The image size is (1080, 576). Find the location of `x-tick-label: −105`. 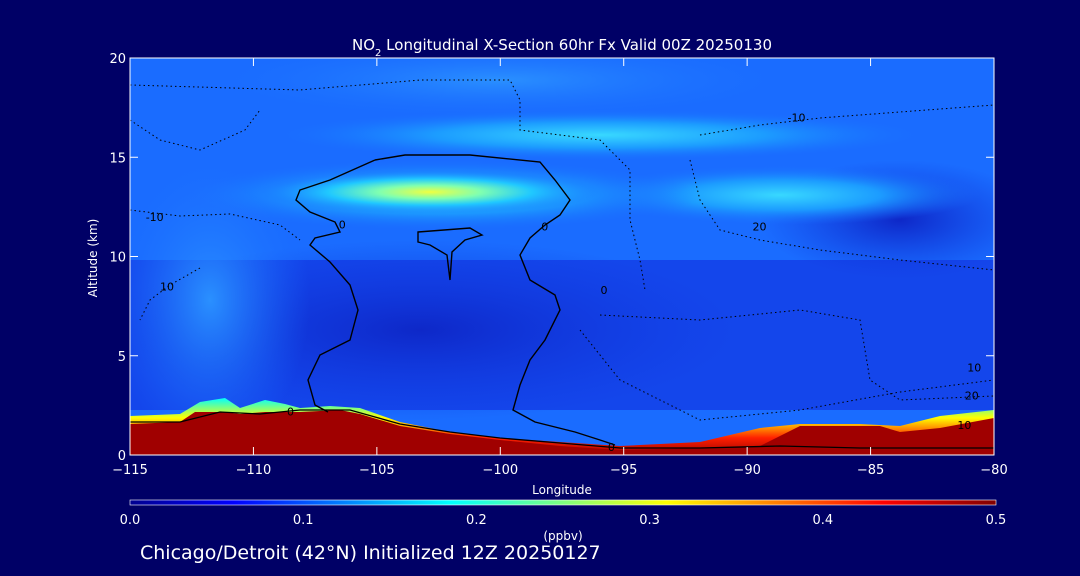

x-tick-label: −105 is located at coordinates (377, 470).